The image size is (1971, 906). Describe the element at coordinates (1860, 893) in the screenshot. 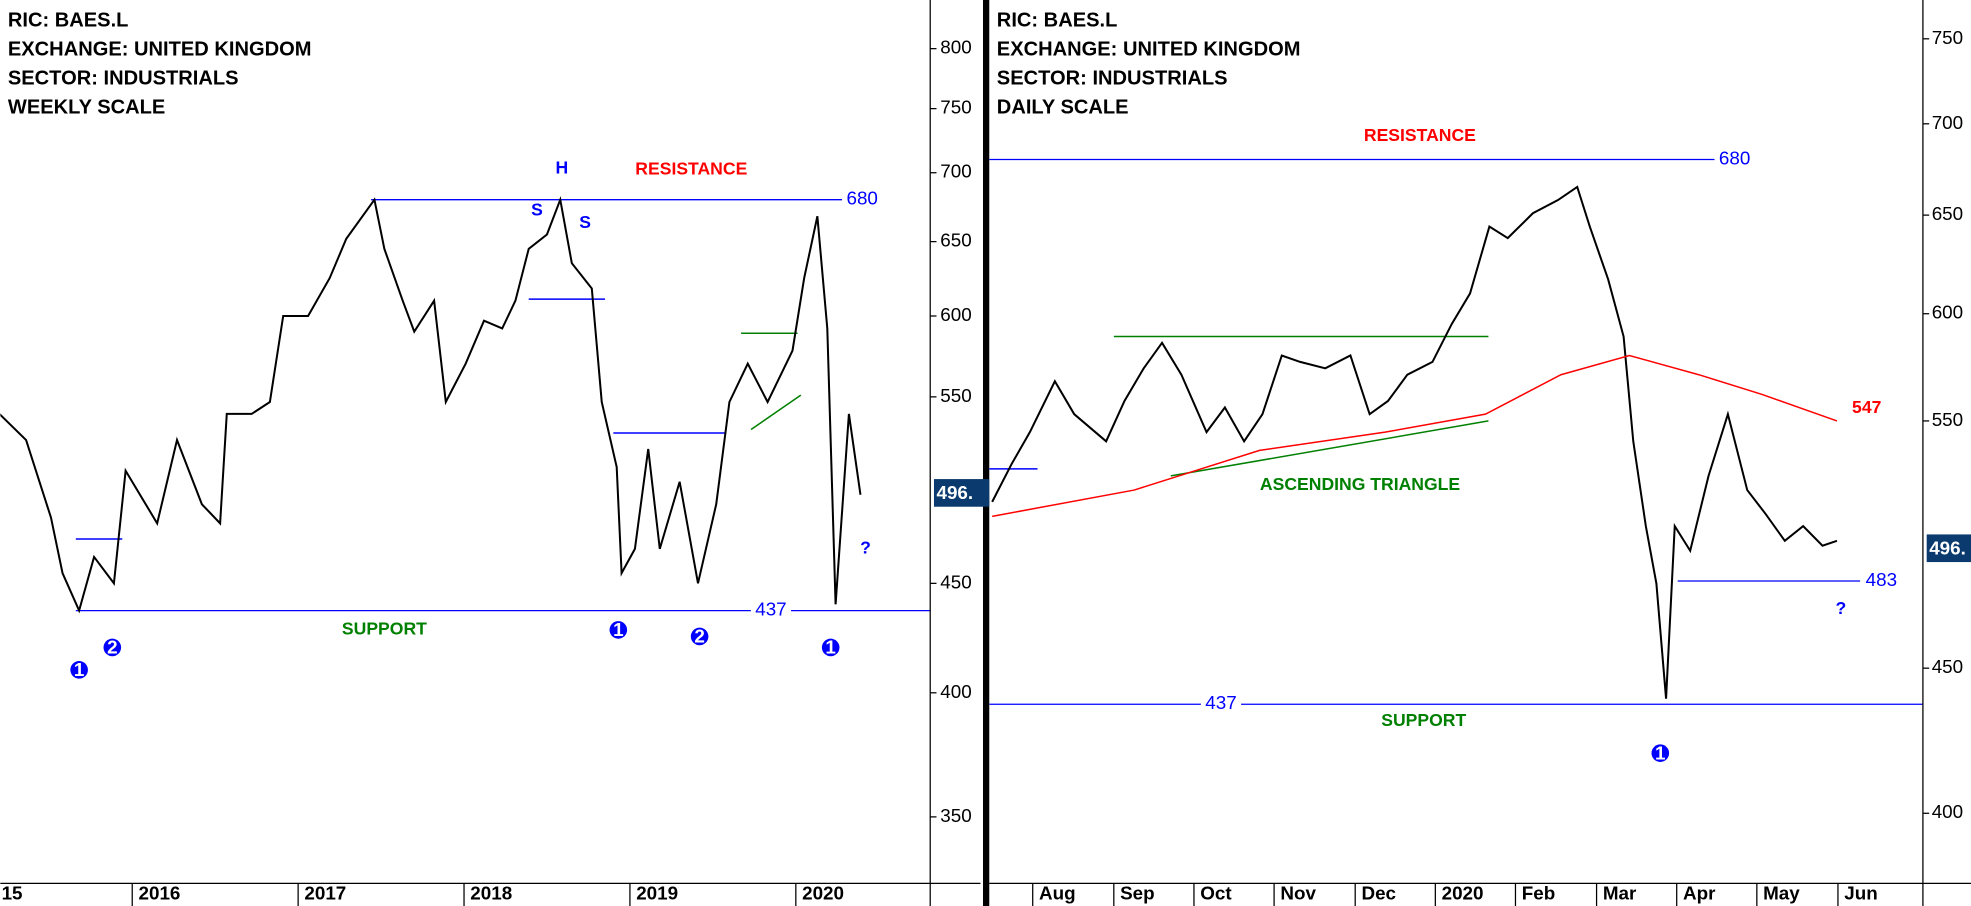

I see `x-tick-label: Jun` at that location.